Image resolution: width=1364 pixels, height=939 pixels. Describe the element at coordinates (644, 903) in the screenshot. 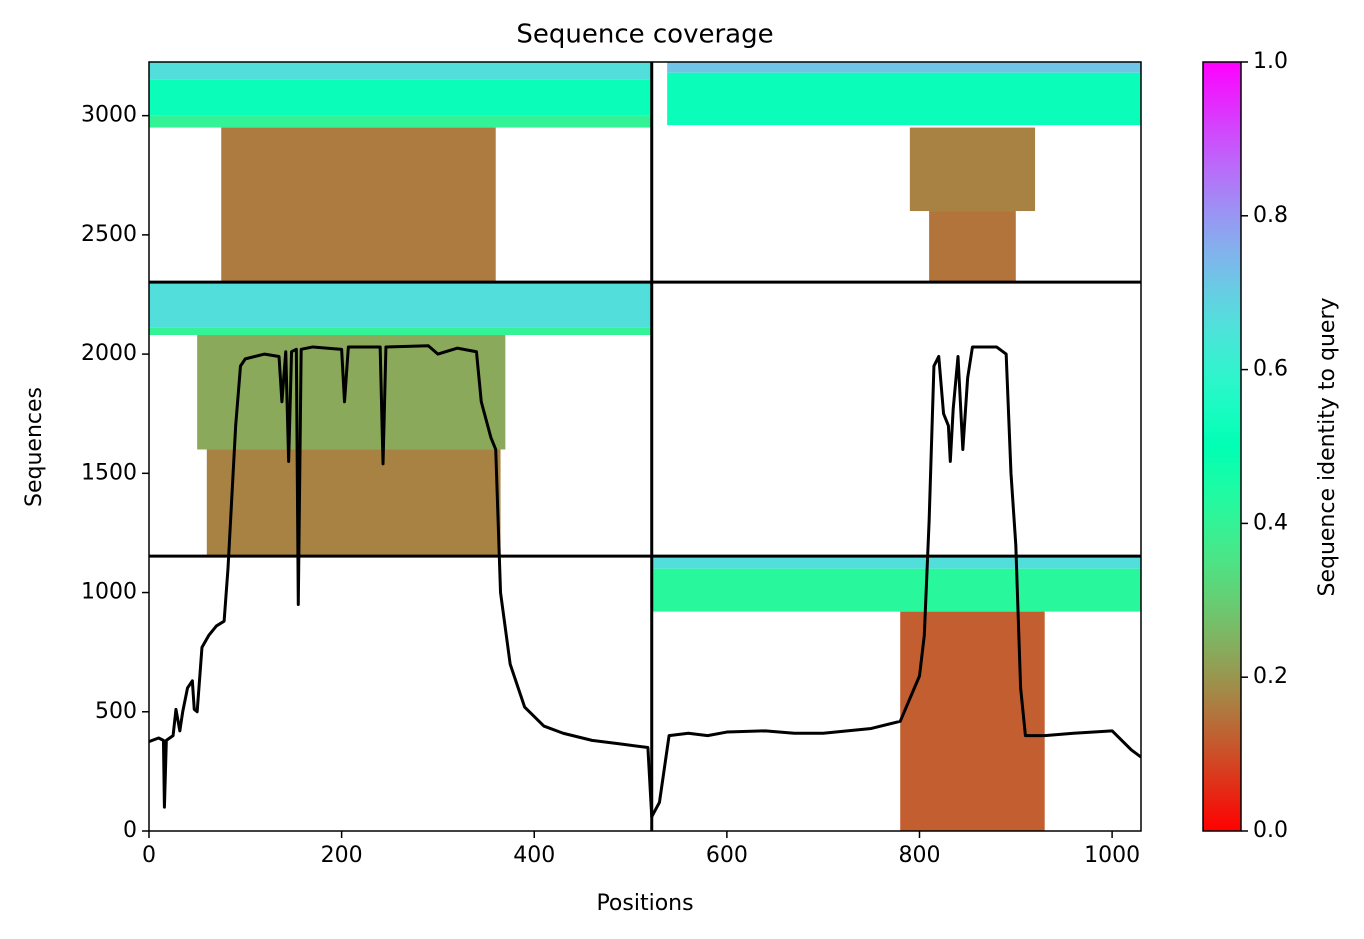

I see `x-axis-label: Positions` at that location.